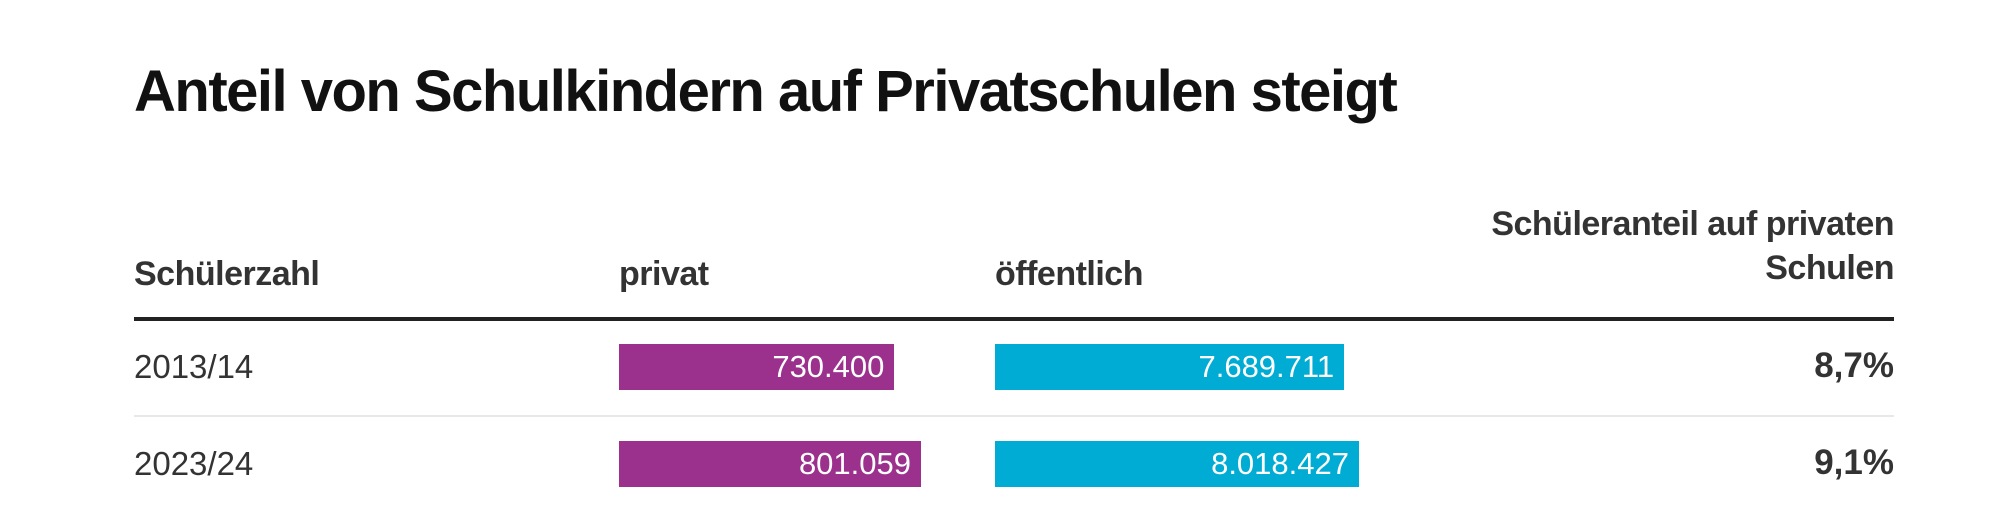 The height and width of the screenshot is (532, 2000). I want to click on header-privat: privat, so click(664, 274).